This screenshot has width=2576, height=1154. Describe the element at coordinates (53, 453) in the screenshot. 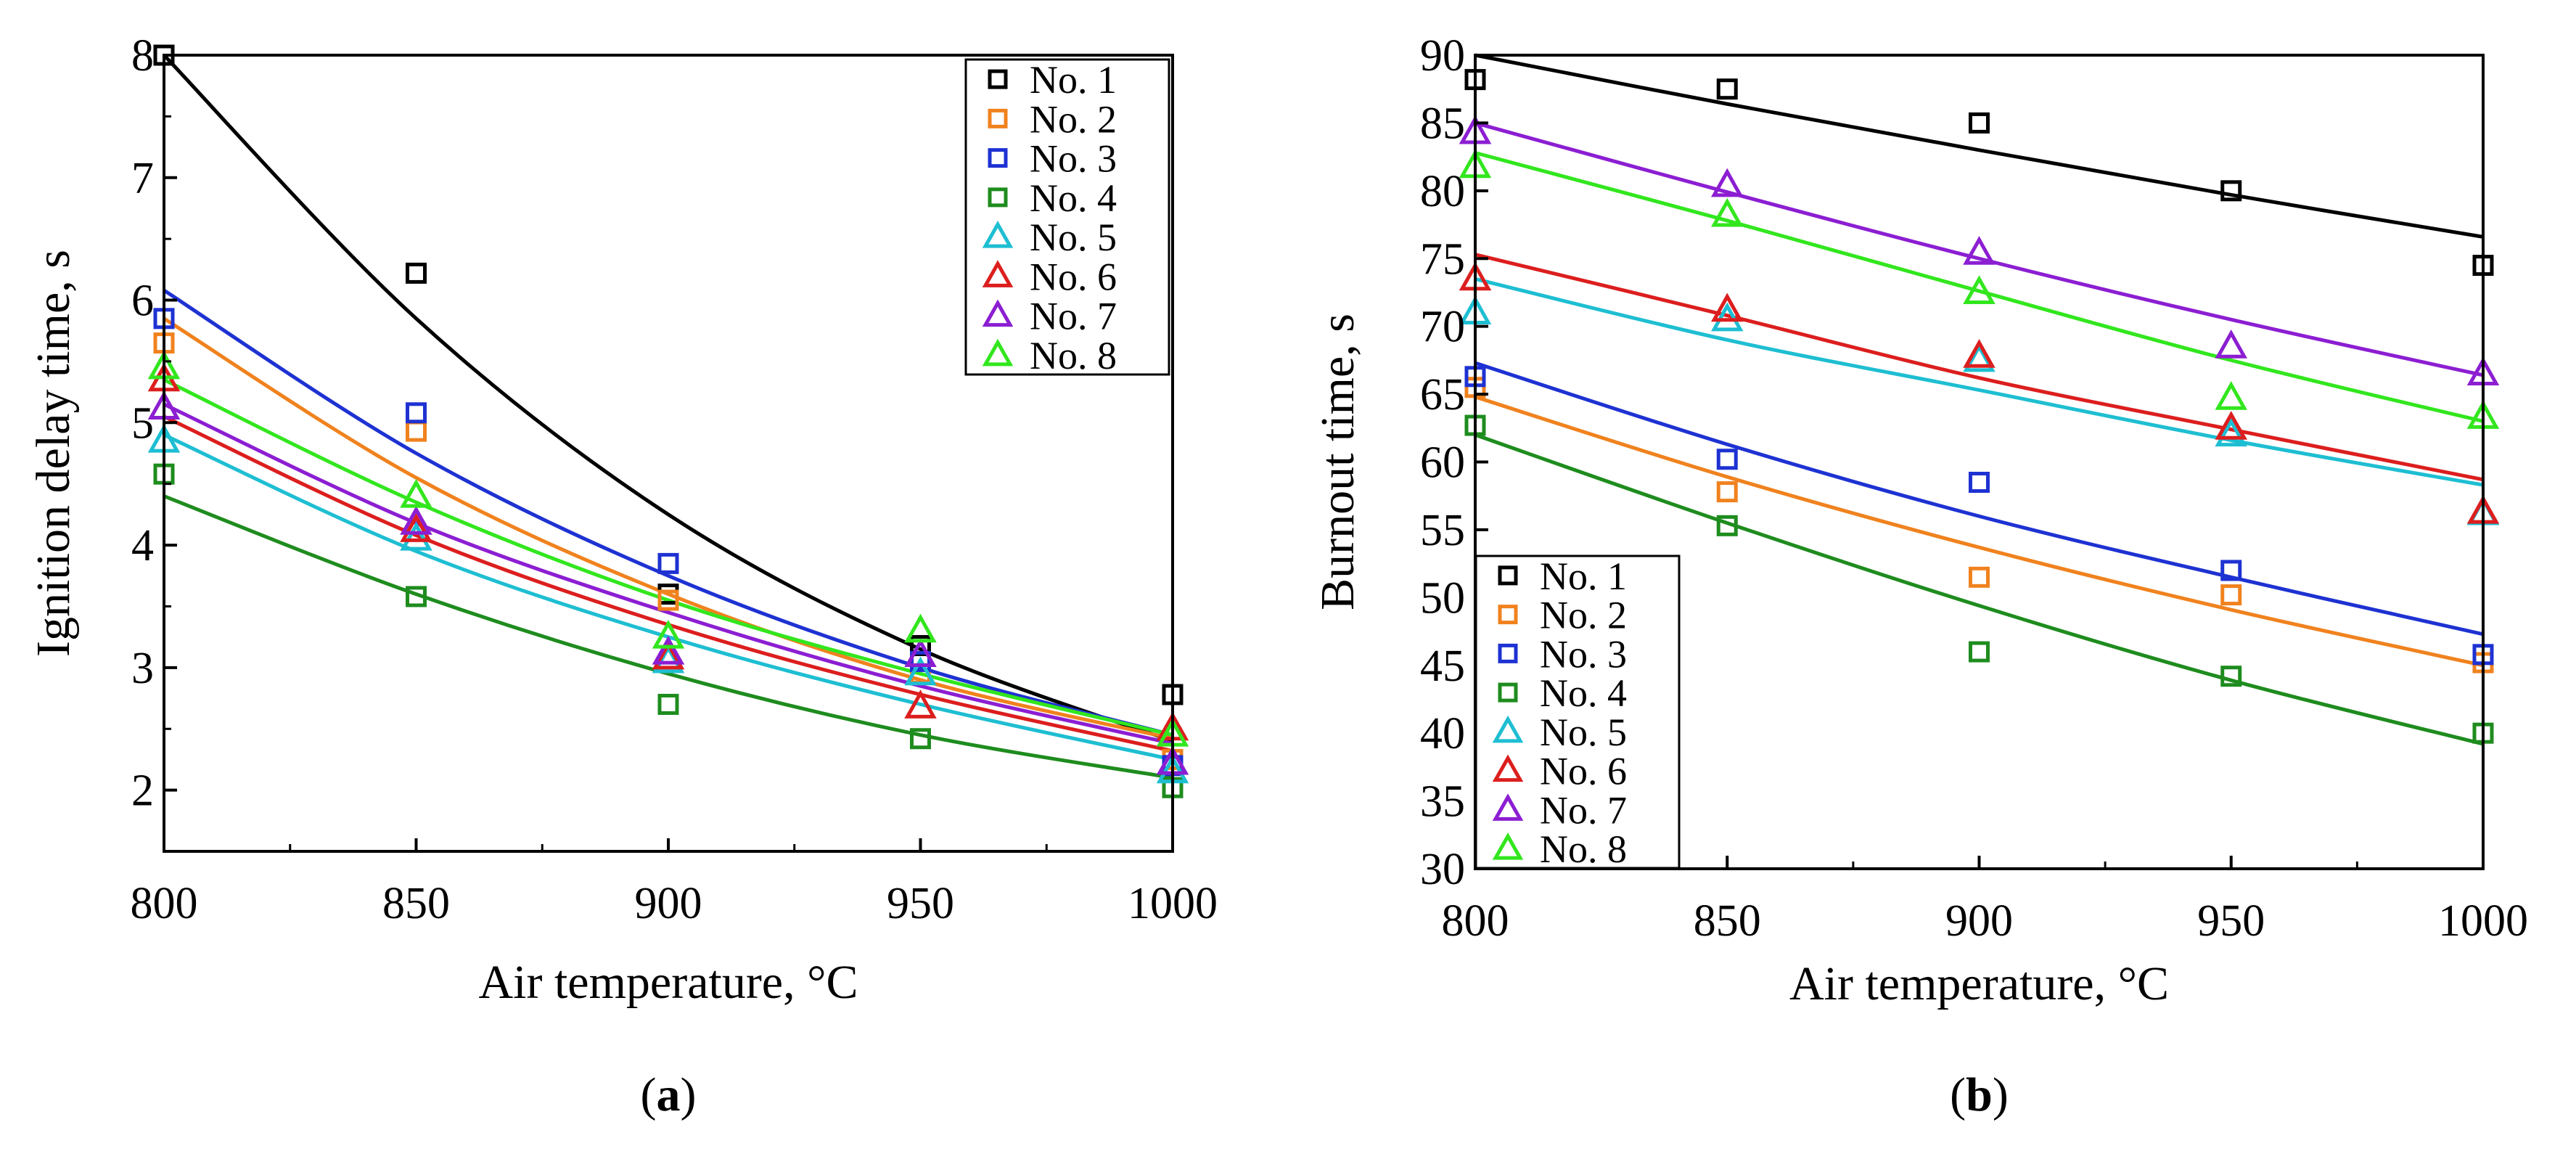

I see `y-axis-title: Ignition delay time, s` at that location.